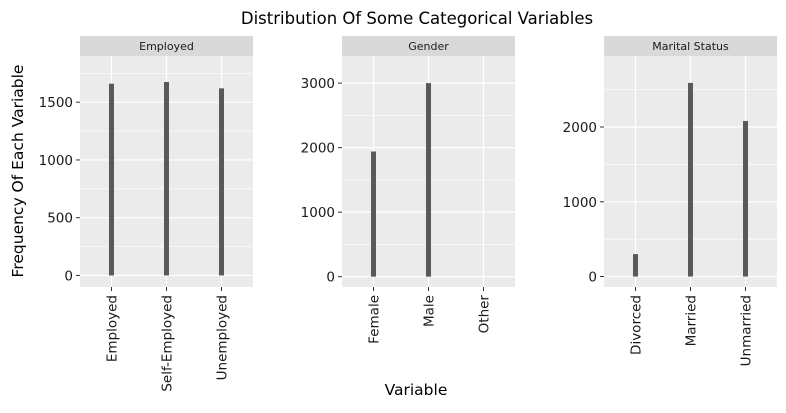  What do you see at coordinates (692, 320) in the screenshot?
I see `x-tick-label: Married` at bounding box center [692, 320].